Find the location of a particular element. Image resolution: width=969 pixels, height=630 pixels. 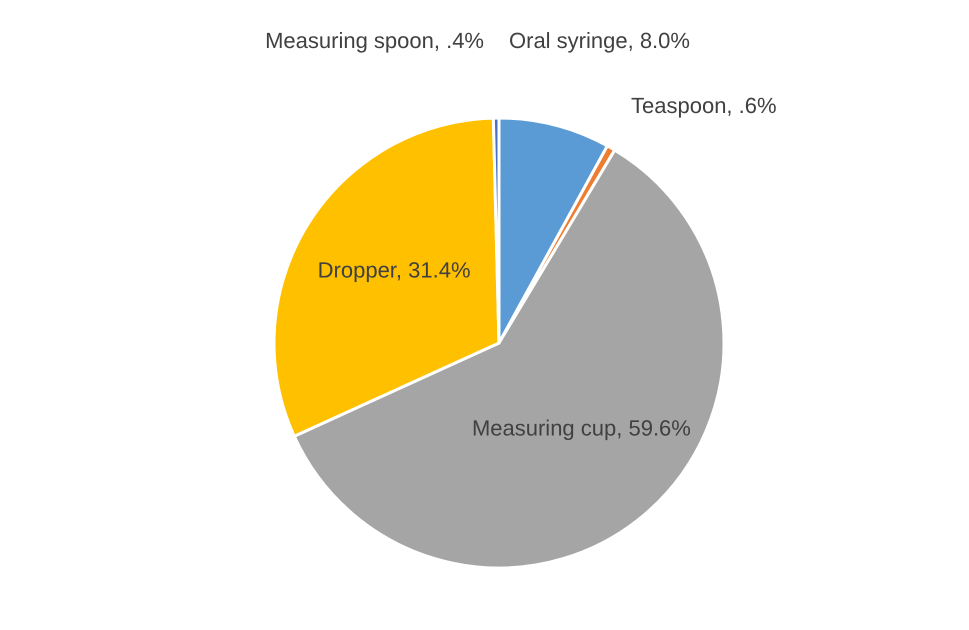

slice-label: Teaspoon, .6% is located at coordinates (704, 105).